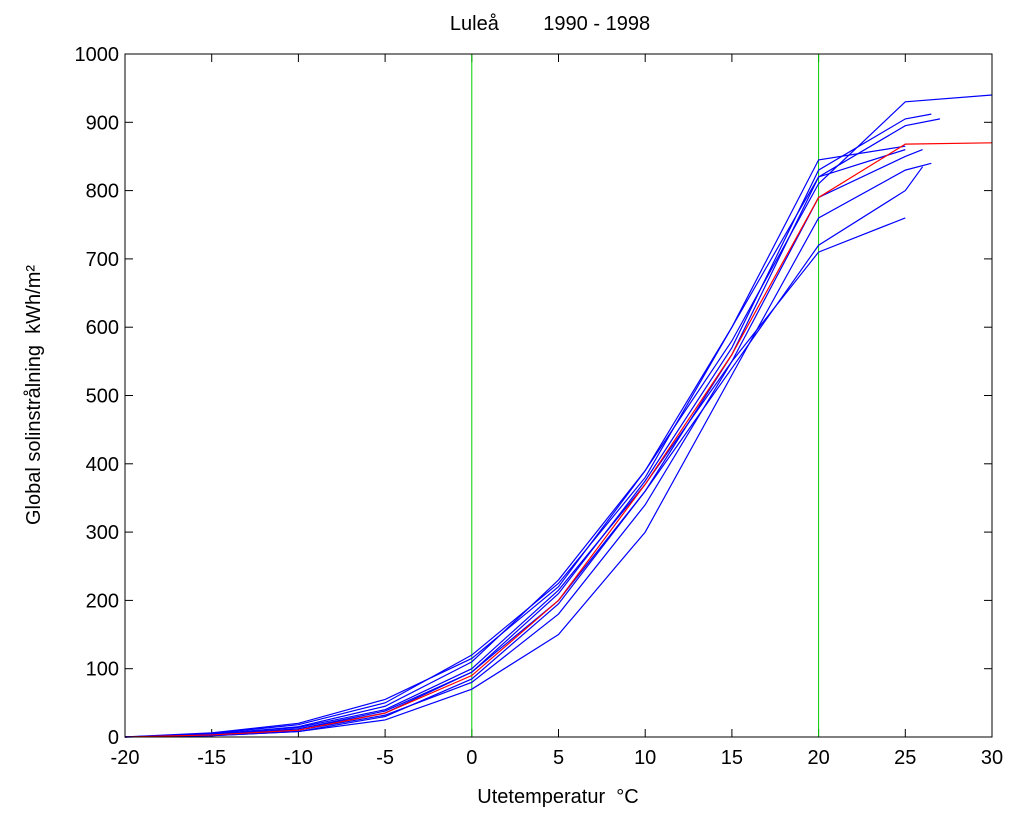  I want to click on y-tick-label: 500, so click(102, 397).